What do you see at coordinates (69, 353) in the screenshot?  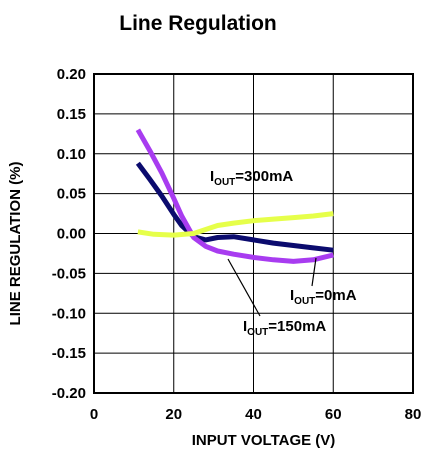 I see `y-tick-label-7: -0.15` at bounding box center [69, 353].